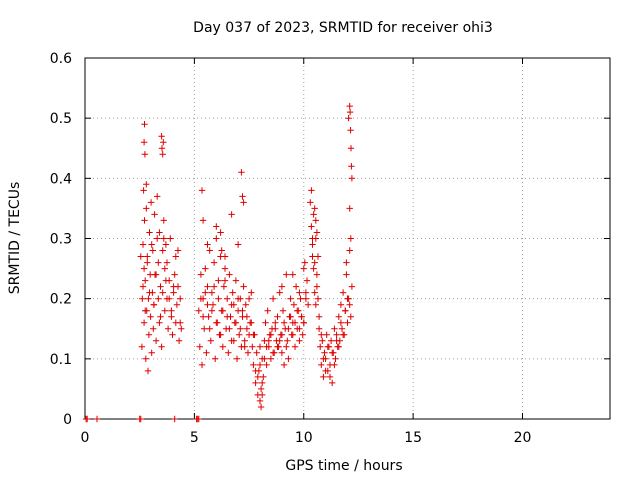 The image size is (640, 480). What do you see at coordinates (413, 438) in the screenshot?
I see `x-tick-label: 15` at bounding box center [413, 438].